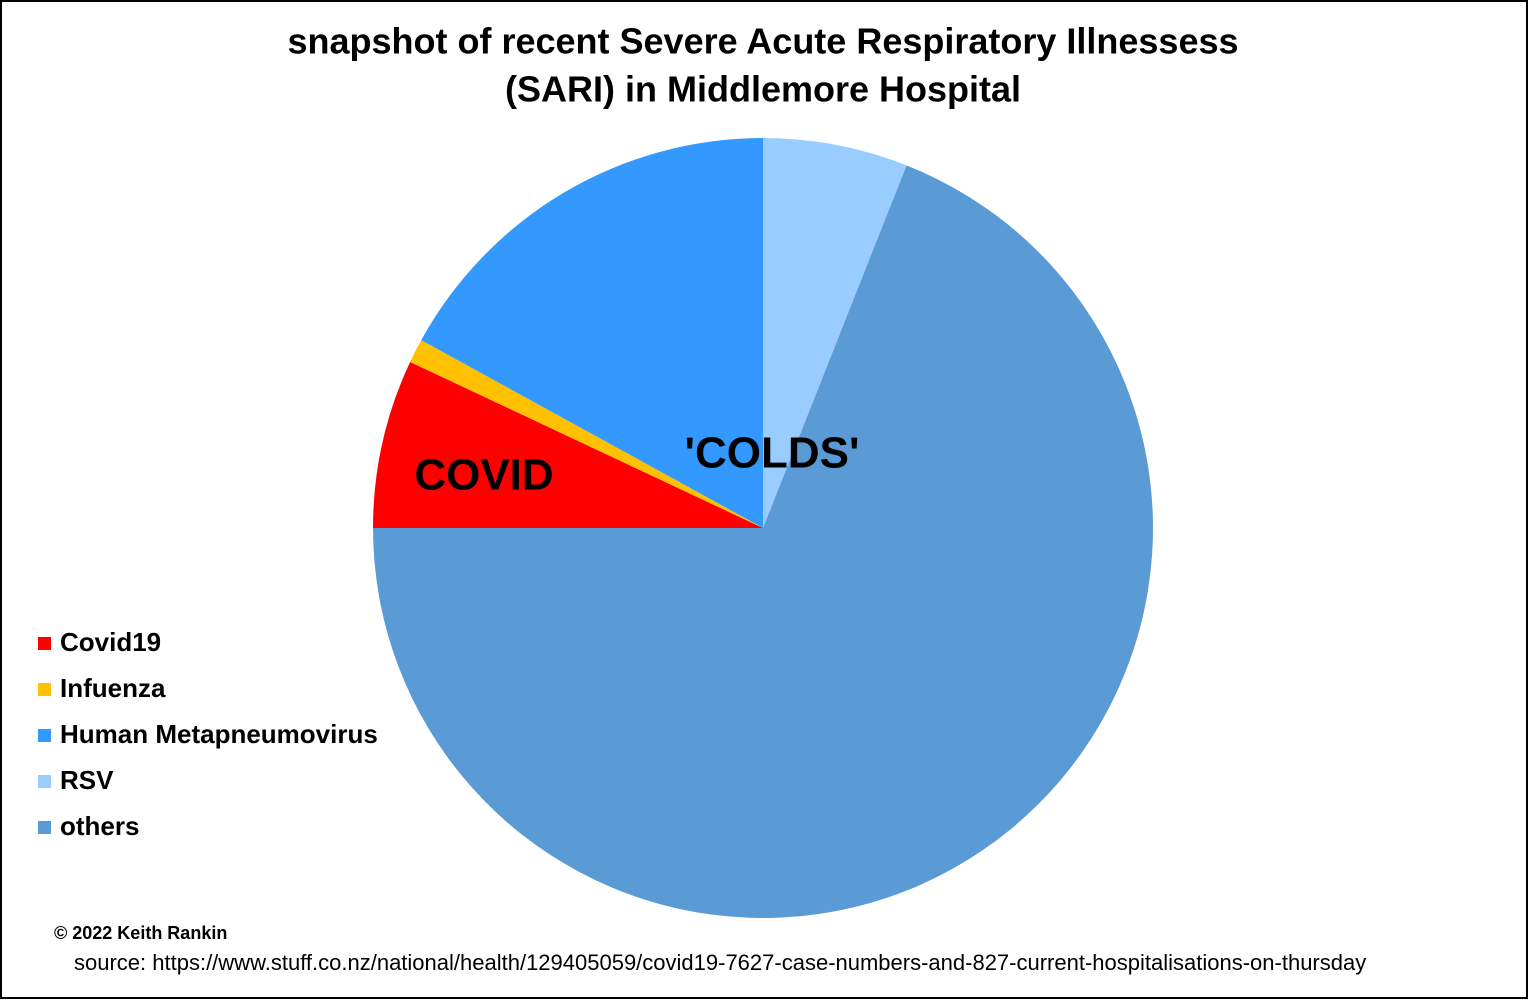  Describe the element at coordinates (113, 688) in the screenshot. I see `legend-label: Infuenza` at that location.